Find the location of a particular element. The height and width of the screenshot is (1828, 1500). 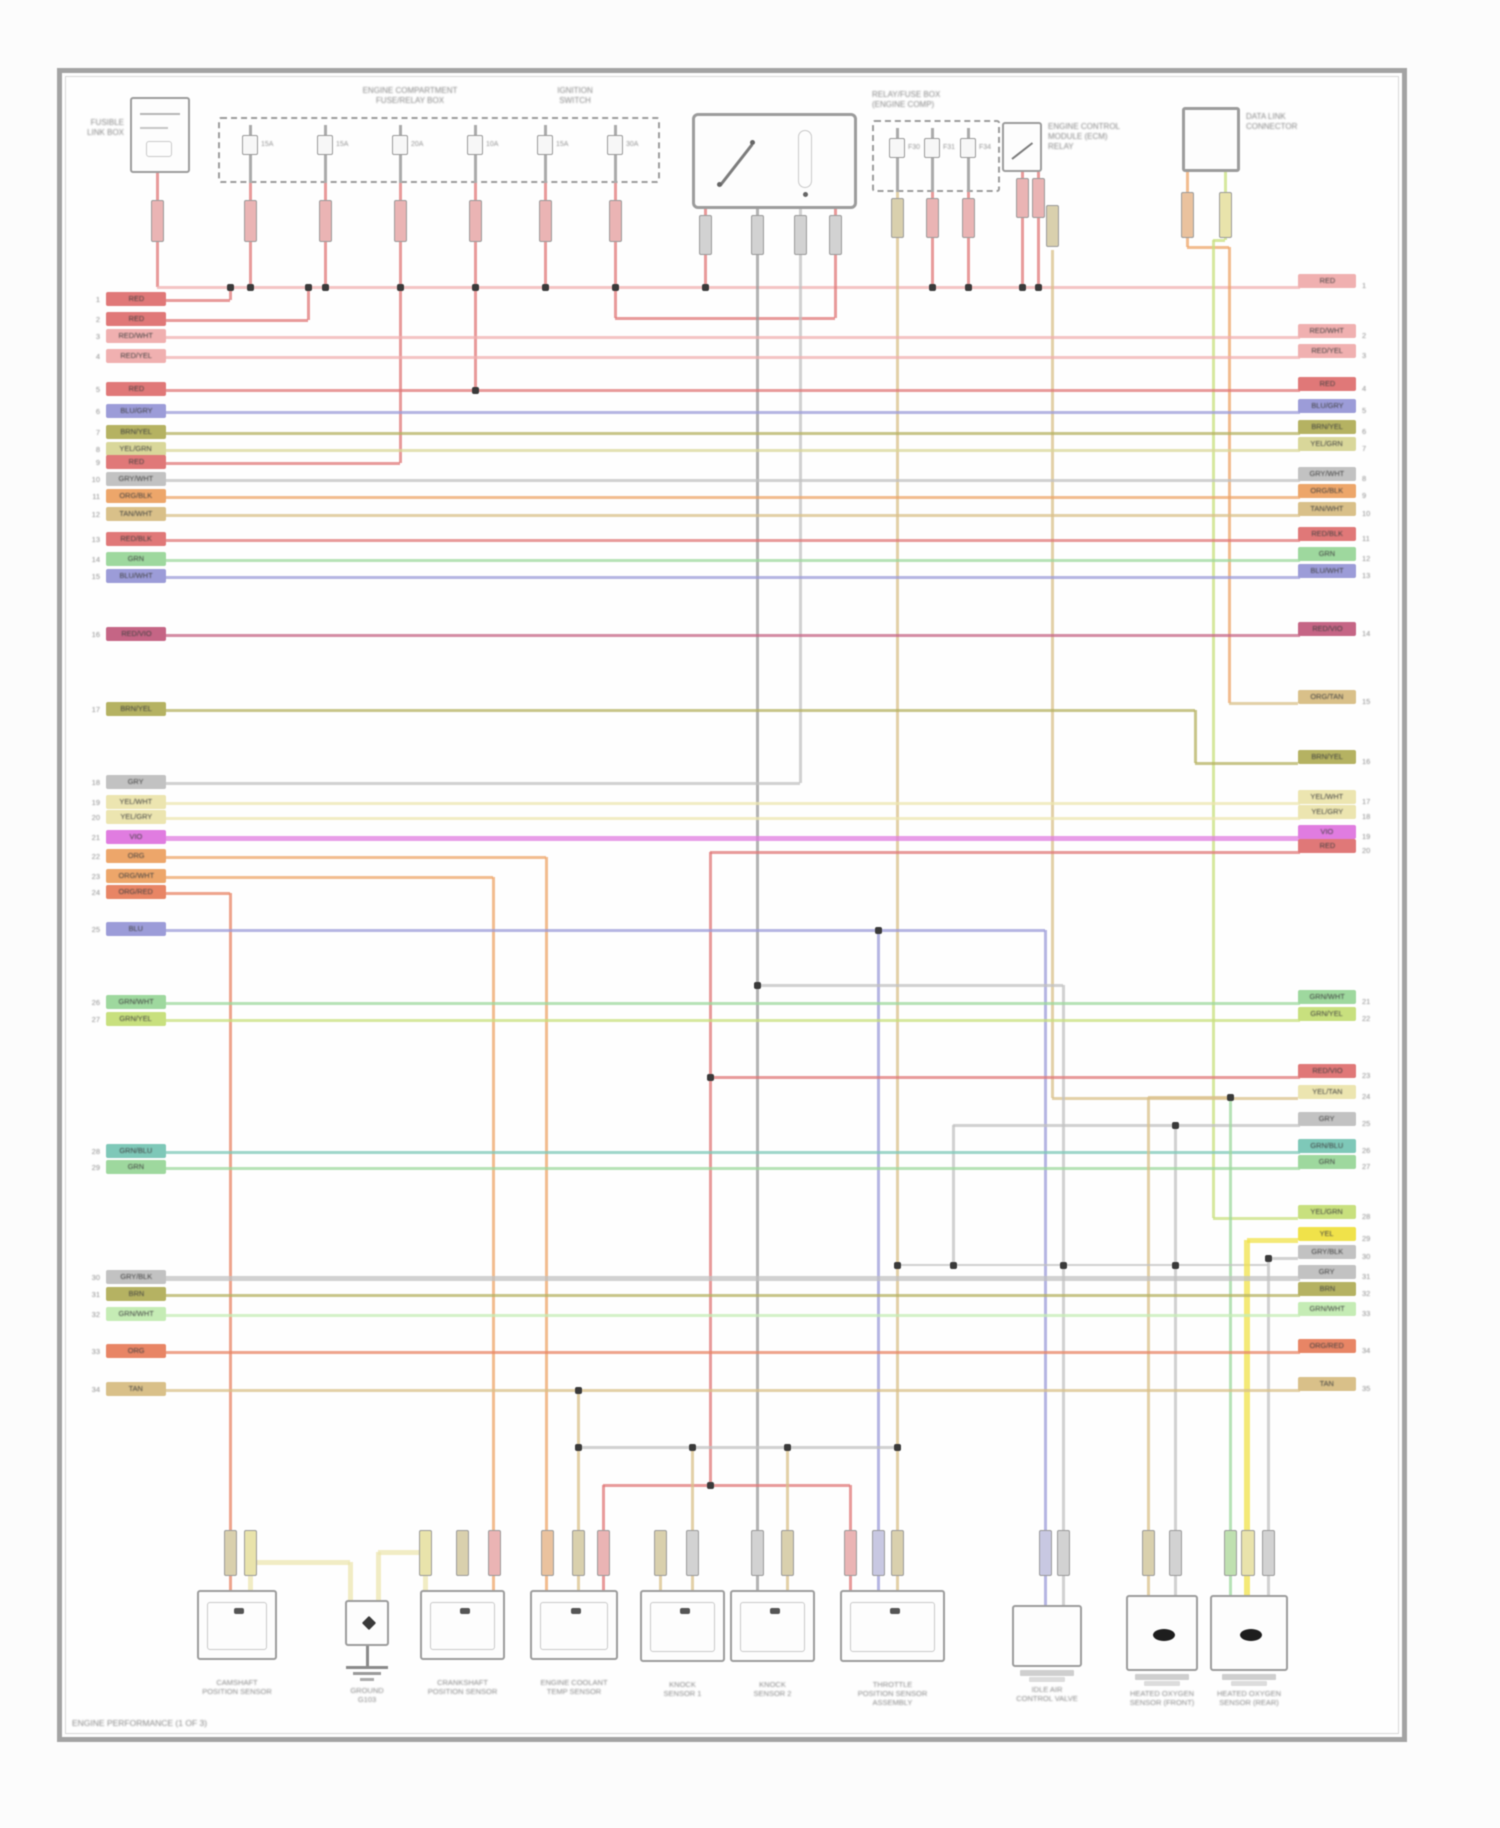

pin-number: 28 is located at coordinates (1366, 1216).